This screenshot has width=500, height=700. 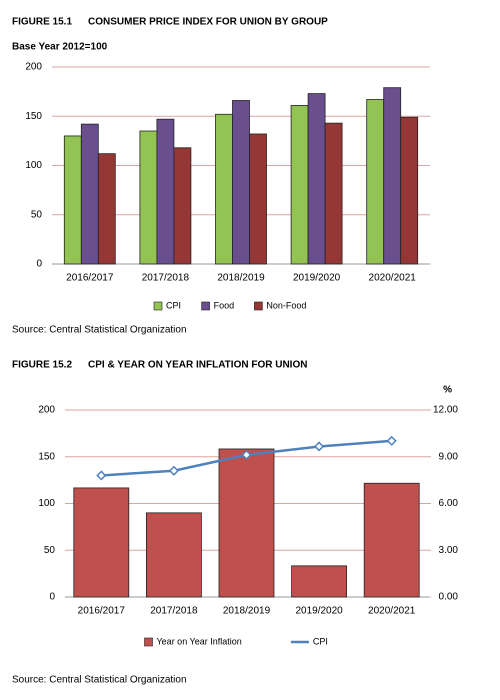 I want to click on y2-tick-label: 0.00, so click(x=449, y=597).